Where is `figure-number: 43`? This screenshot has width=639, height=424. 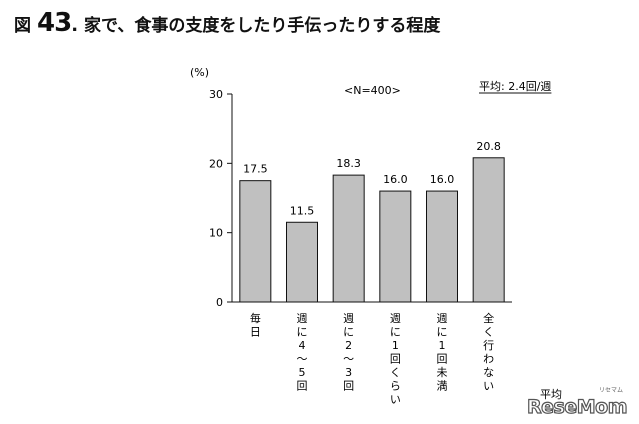 figure-number: 43 is located at coordinates (54, 23).